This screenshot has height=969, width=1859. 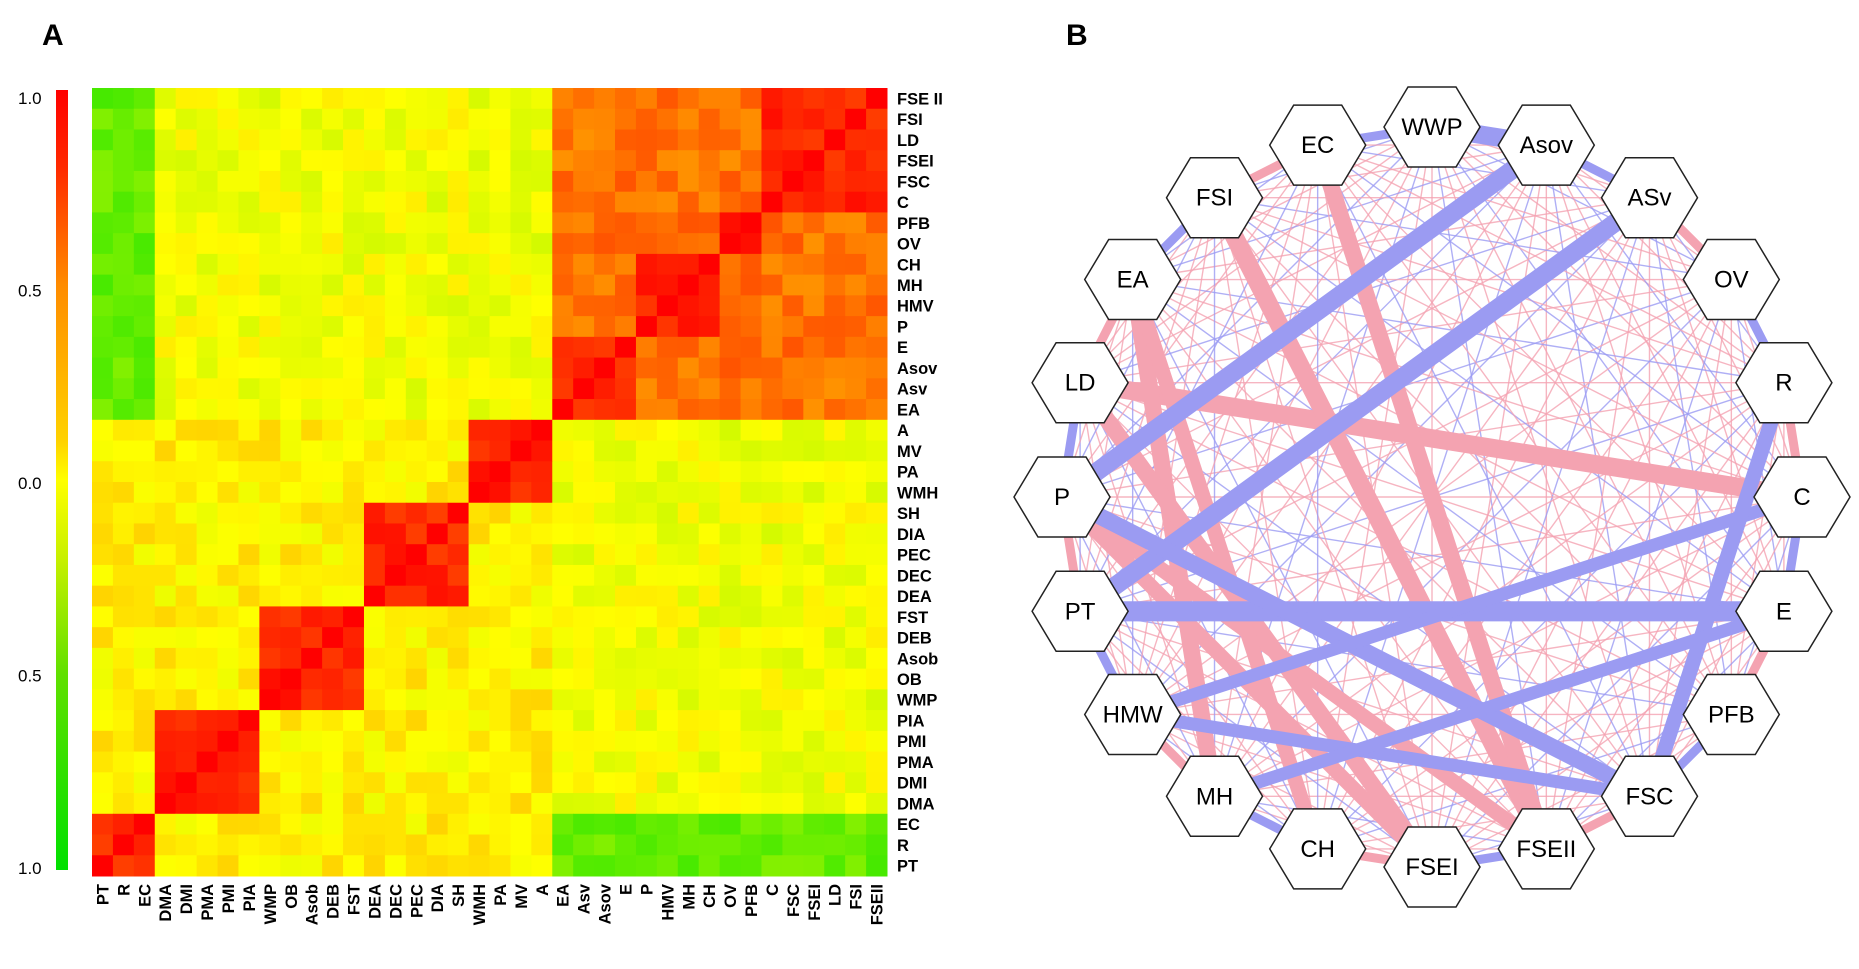 What do you see at coordinates (1214, 198) in the screenshot?
I see `network-node-label: FSI` at bounding box center [1214, 198].